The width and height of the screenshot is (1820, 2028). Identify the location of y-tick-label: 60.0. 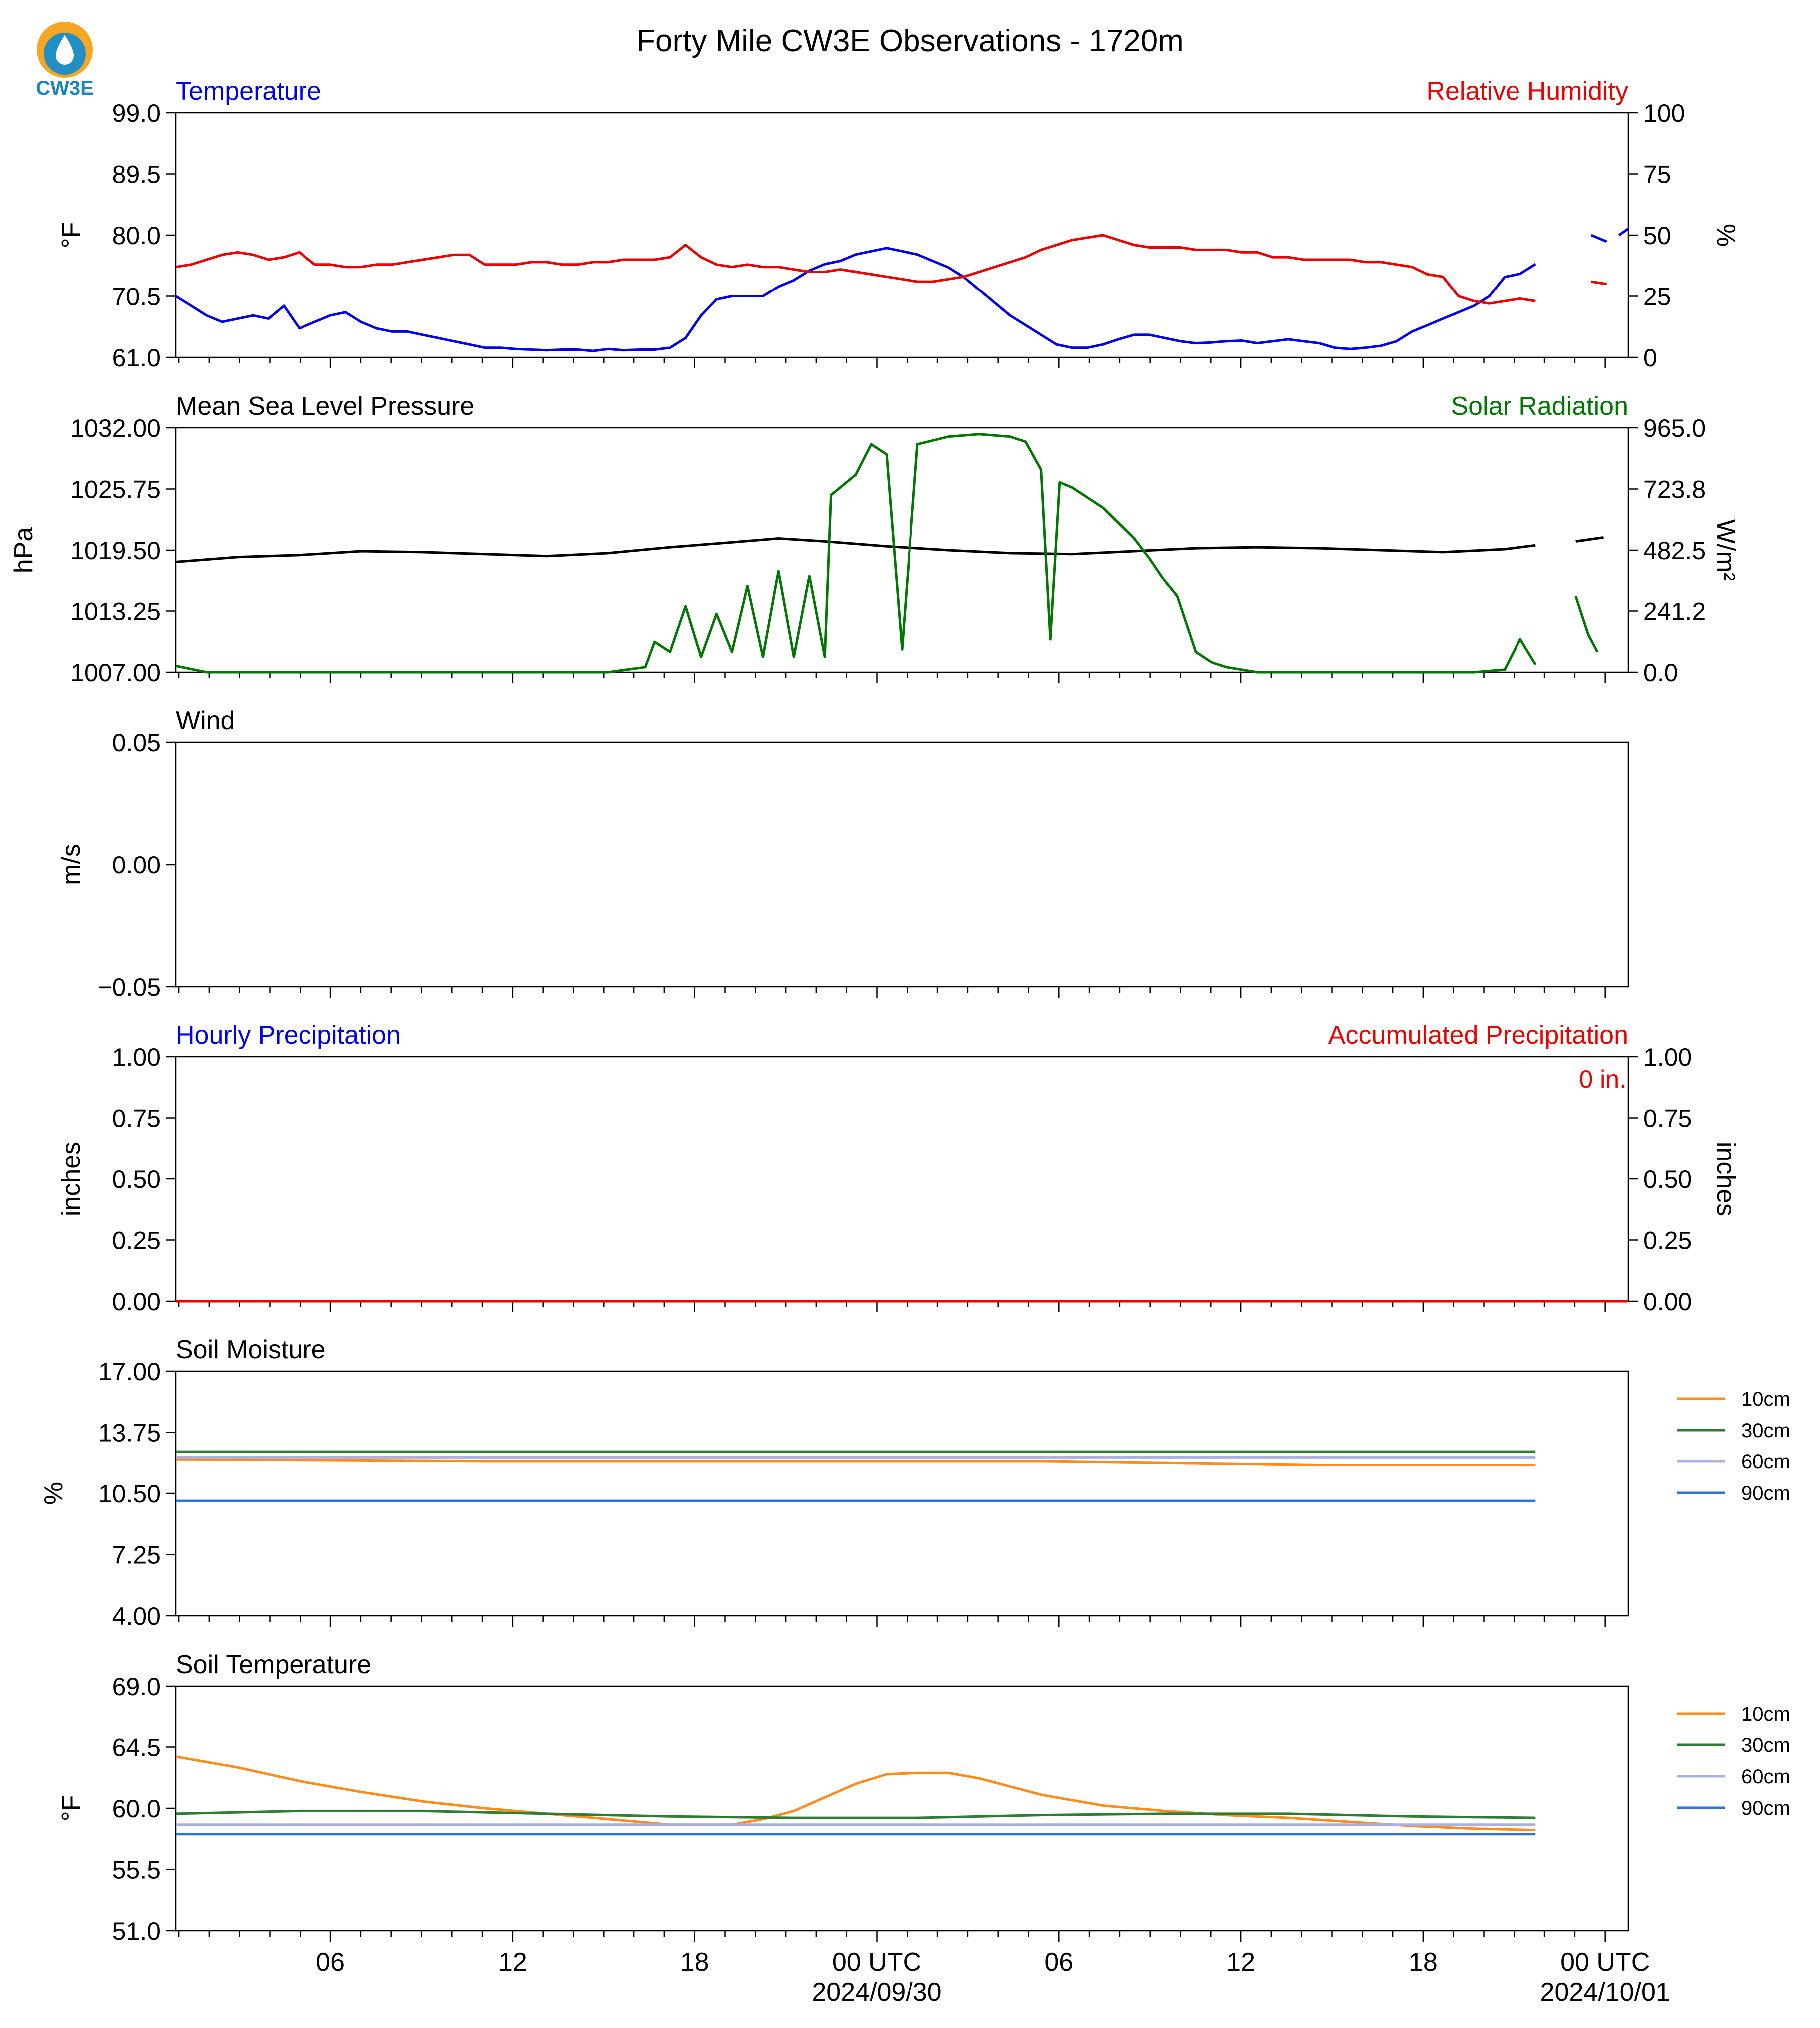
(136, 1809).